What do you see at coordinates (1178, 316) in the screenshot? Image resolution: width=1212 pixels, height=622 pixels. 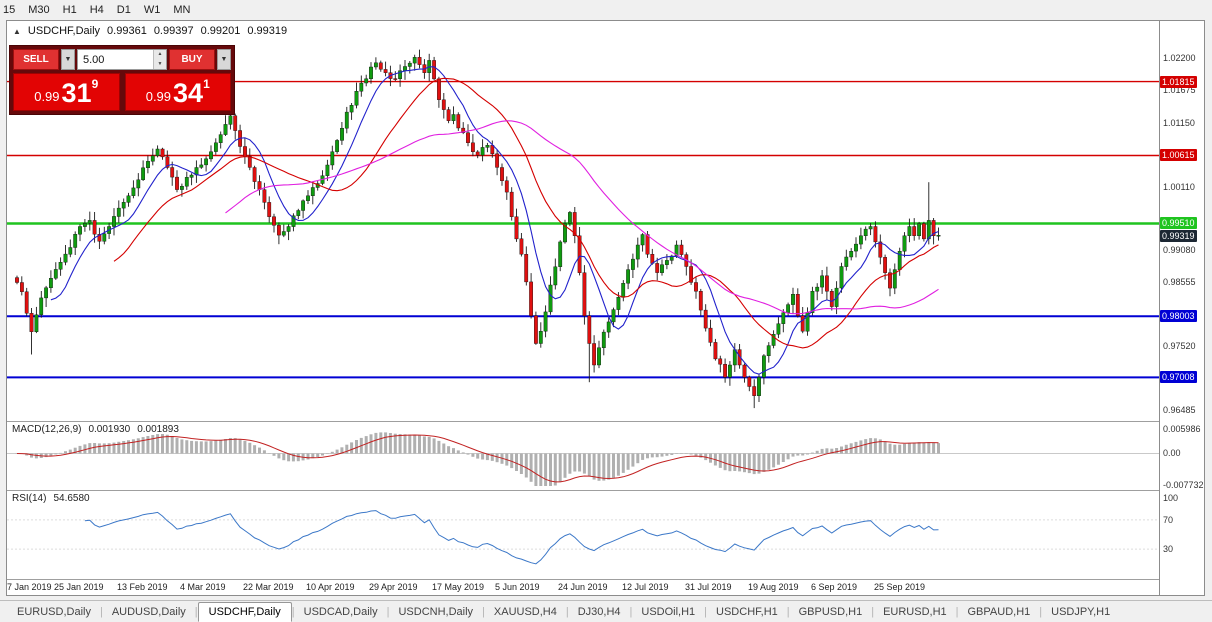 I see `price-line-badge: 0.98003` at bounding box center [1178, 316].